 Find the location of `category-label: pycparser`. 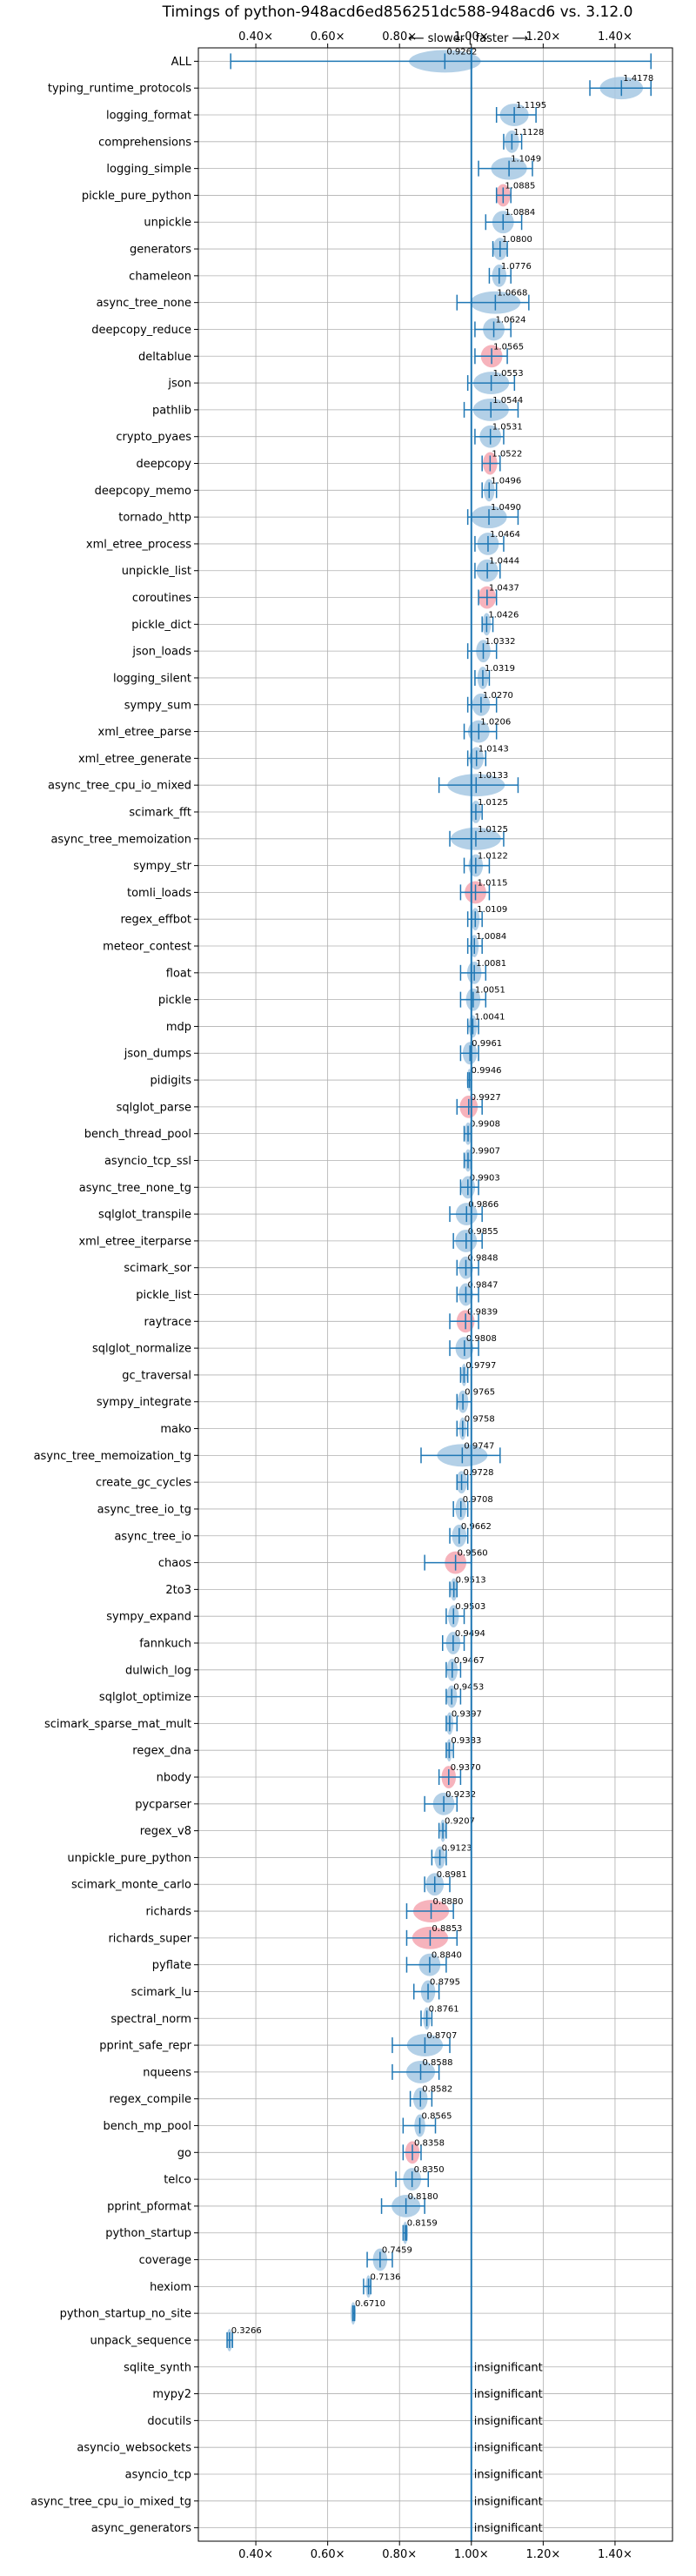

category-label: pycparser is located at coordinates (163, 1805).